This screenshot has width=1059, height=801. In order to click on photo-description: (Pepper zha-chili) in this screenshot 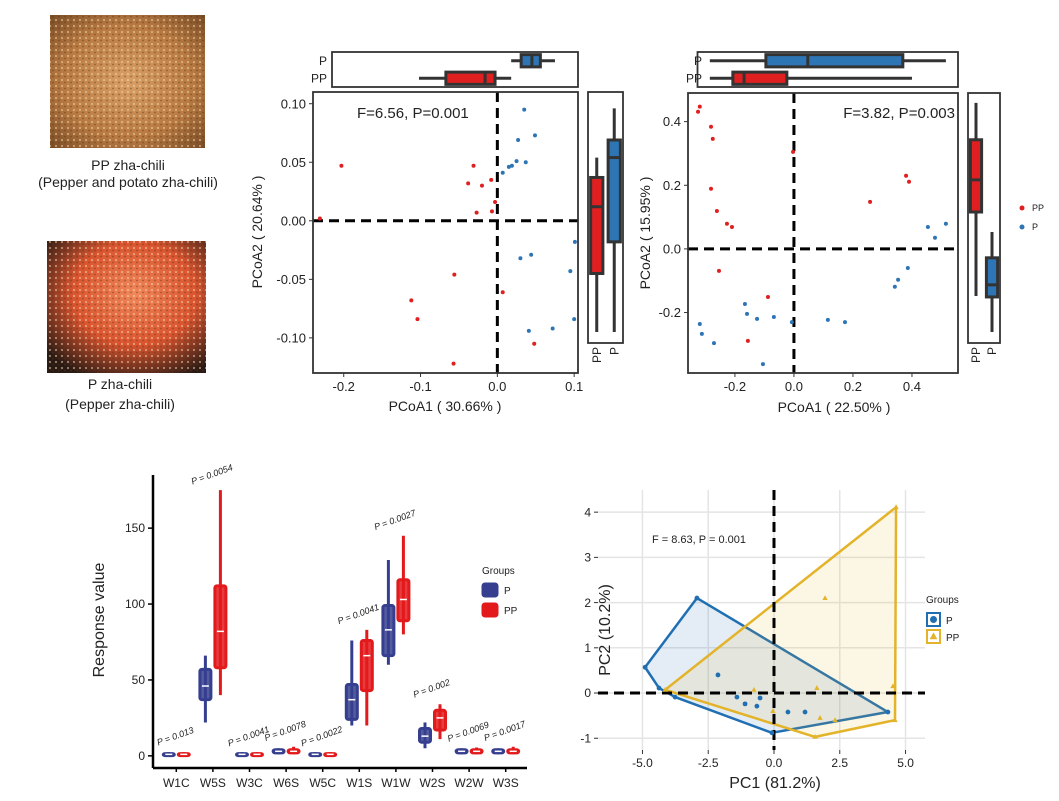, I will do `click(120, 404)`.